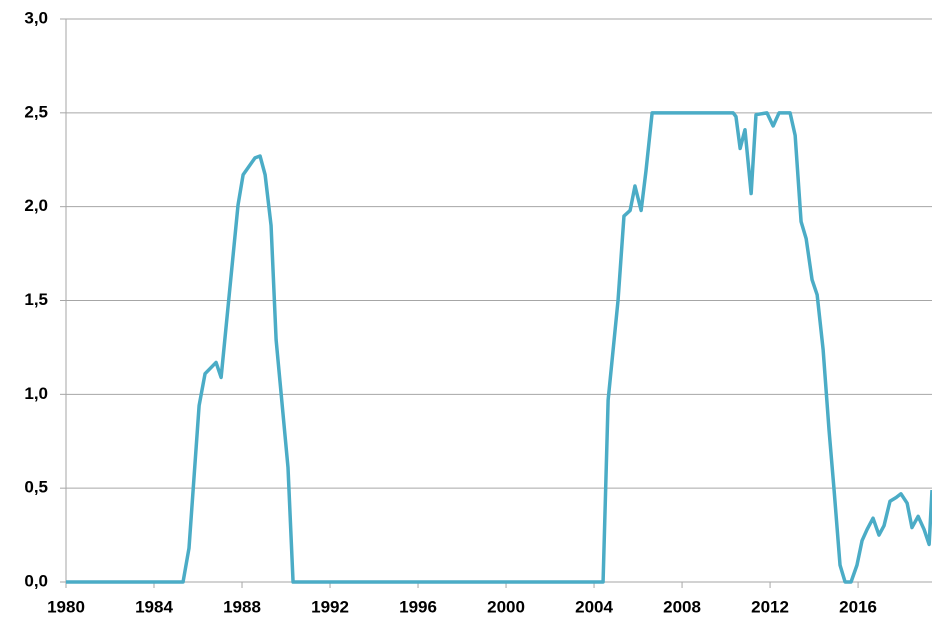 This screenshot has width=932, height=624. What do you see at coordinates (418, 606) in the screenshot?
I see `x-tick-label: 1996` at bounding box center [418, 606].